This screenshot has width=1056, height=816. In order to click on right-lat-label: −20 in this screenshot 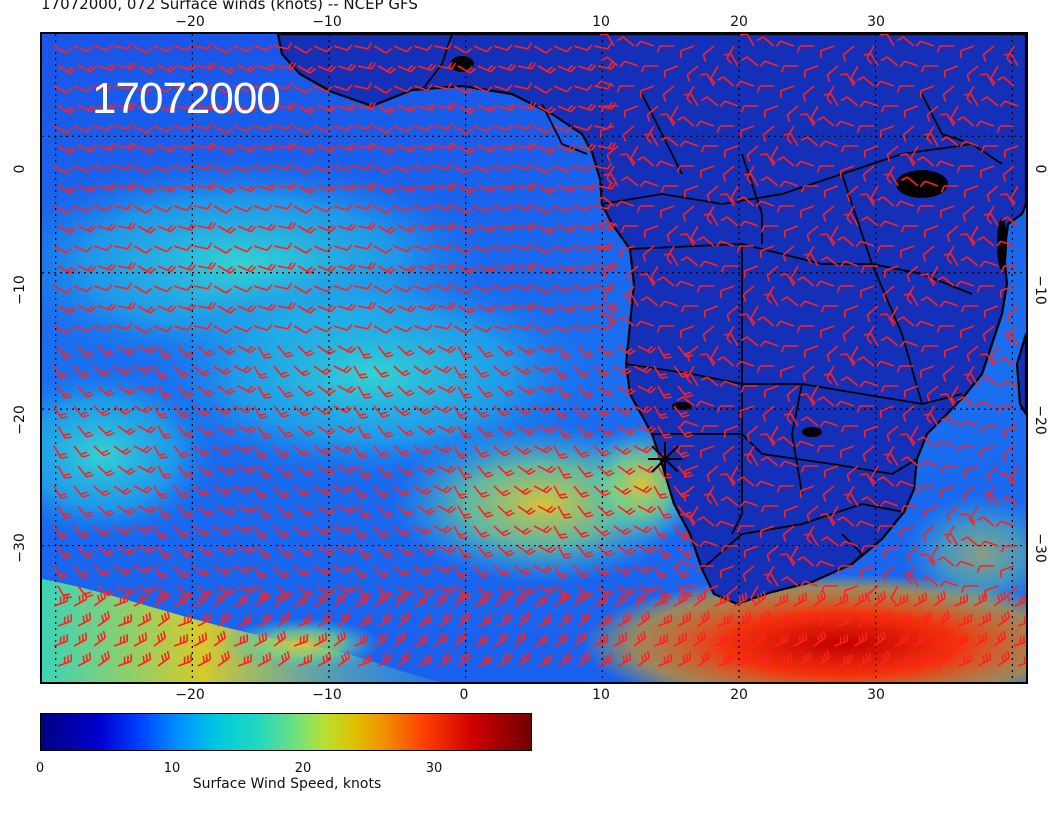, I will do `click(1040, 420)`.